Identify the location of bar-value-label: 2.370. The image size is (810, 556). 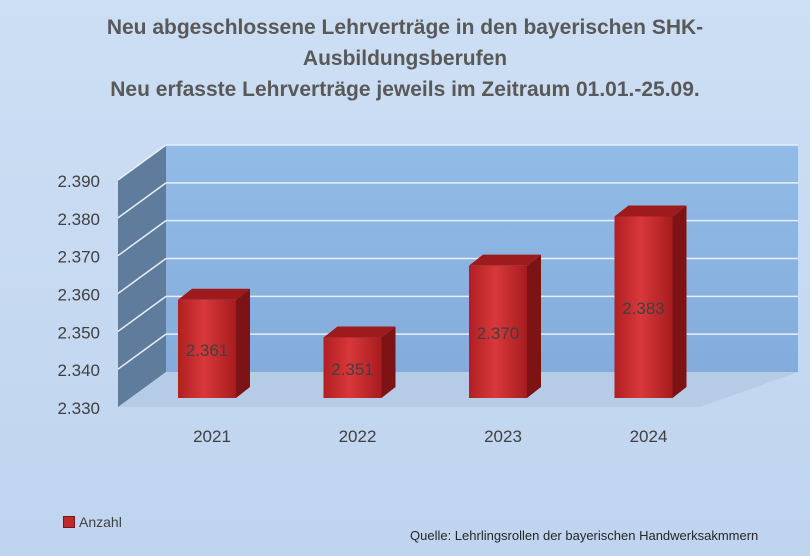
(498, 333).